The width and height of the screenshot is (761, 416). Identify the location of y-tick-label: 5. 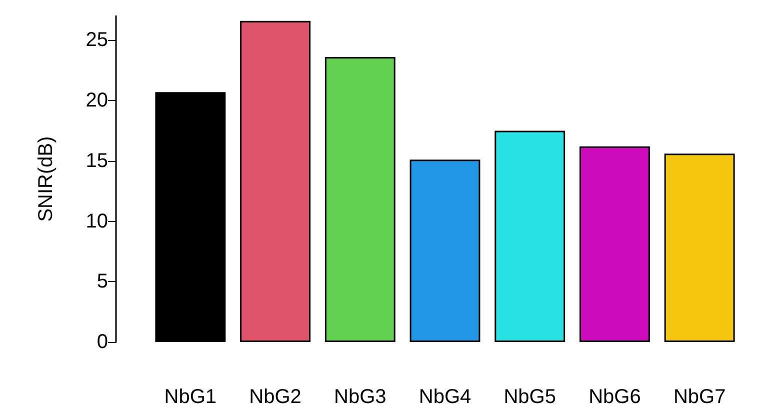
(102, 281).